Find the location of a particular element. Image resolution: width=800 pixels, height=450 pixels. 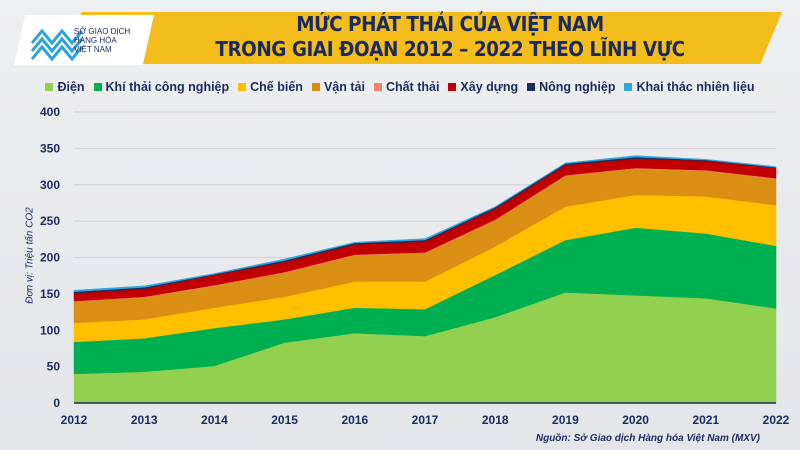

legend-label: Chất thải is located at coordinates (412, 87).